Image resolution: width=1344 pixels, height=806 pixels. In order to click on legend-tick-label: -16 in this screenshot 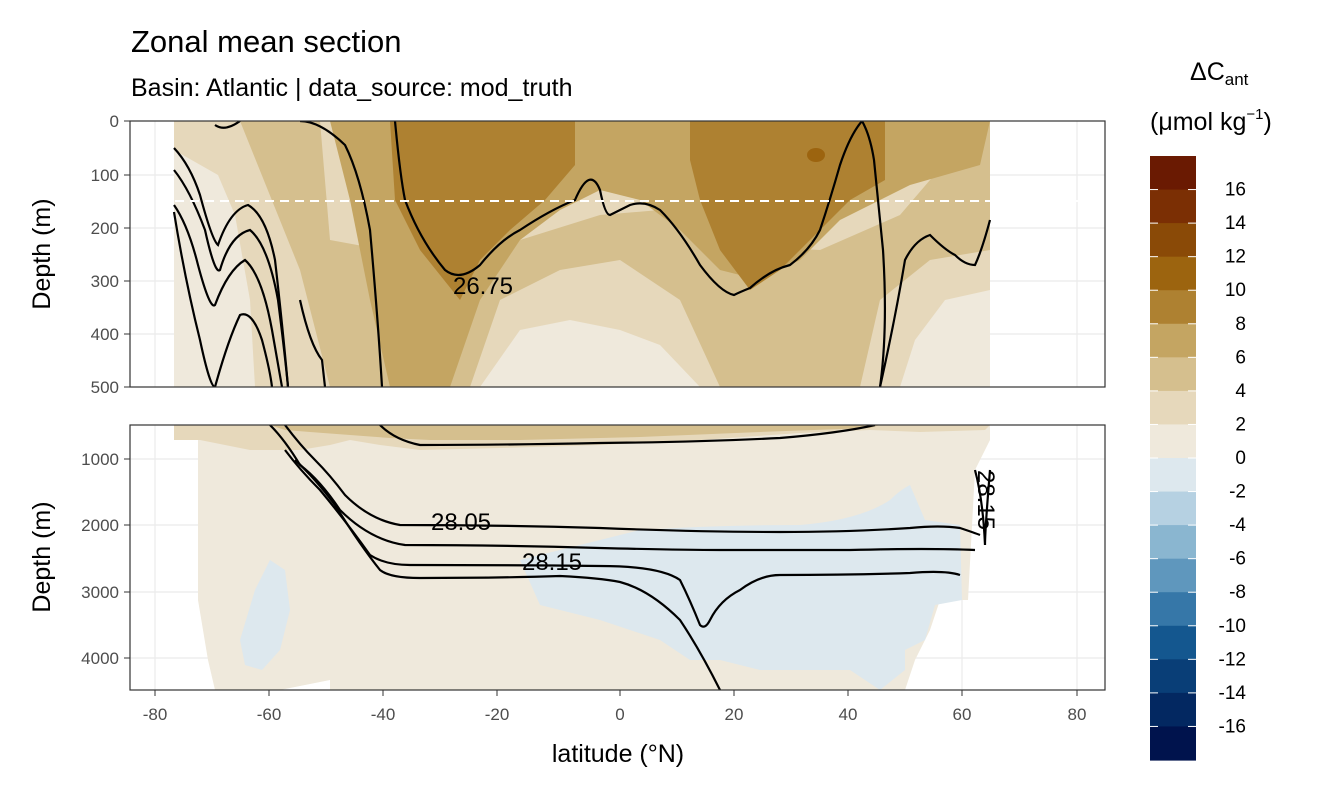, I will do `click(1232, 726)`.